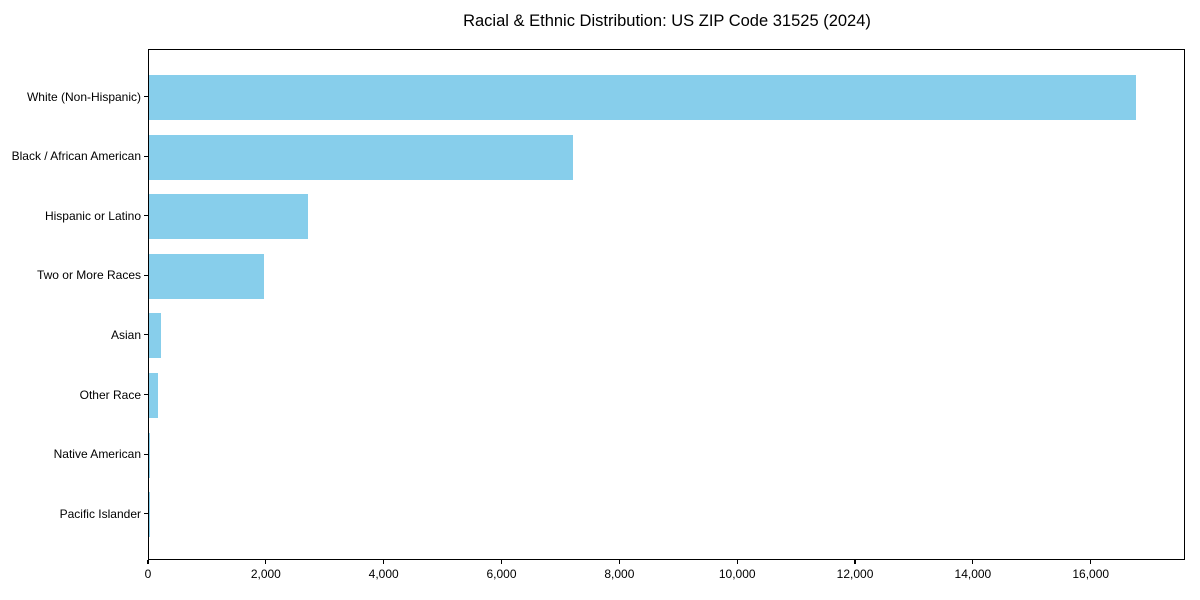 This screenshot has width=1200, height=600. I want to click on y-tick-label-two-or-more-races: Two or More Races, so click(88, 275).